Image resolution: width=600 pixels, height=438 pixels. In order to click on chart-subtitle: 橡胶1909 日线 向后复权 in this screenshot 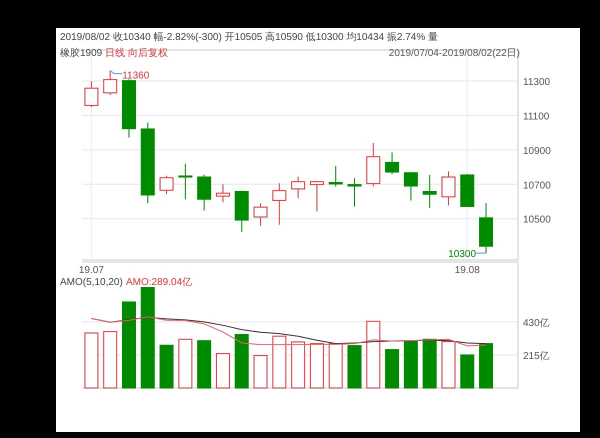, I will do `click(114, 53)`.